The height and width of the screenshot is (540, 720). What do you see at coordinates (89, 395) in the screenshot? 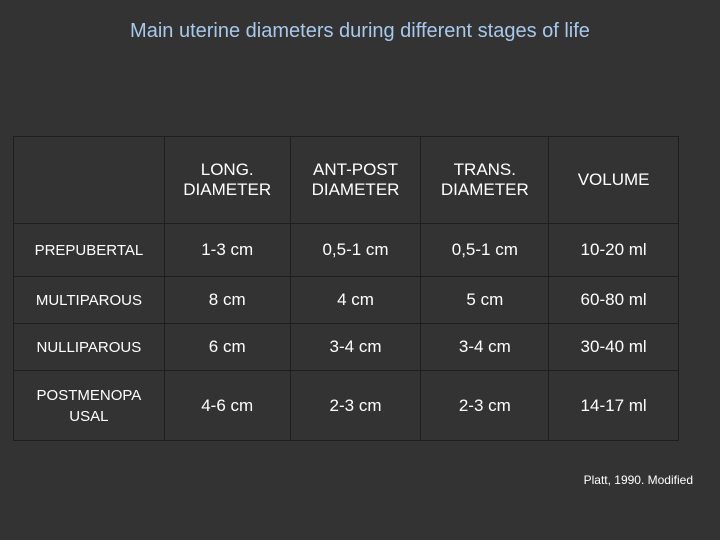
I see `row-label-line: POSTMENOPA` at bounding box center [89, 395].